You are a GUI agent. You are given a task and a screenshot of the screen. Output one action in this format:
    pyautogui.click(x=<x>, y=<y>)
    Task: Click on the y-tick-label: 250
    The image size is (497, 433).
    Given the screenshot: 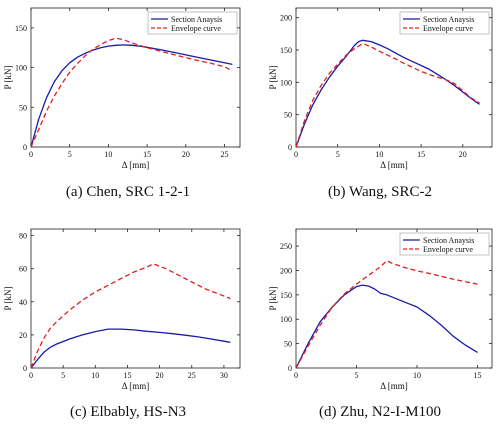 What is the action you would take?
    pyautogui.click(x=286, y=246)
    